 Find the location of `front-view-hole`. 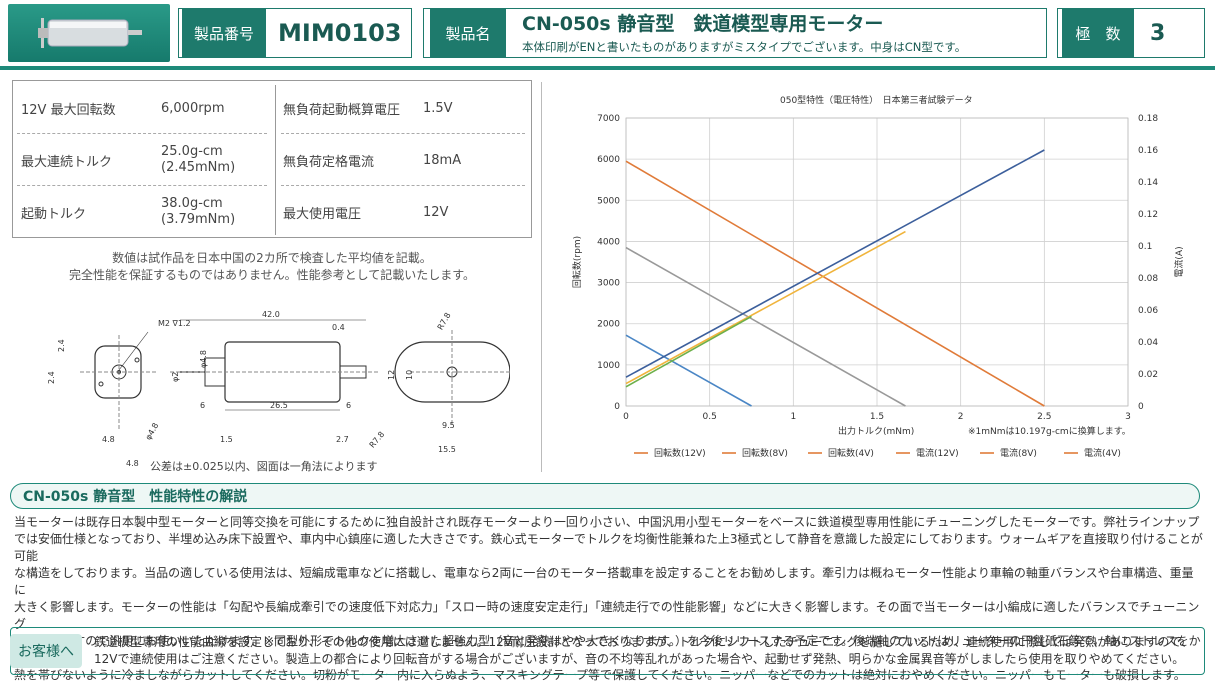

front-view-hole is located at coordinates (101, 384).